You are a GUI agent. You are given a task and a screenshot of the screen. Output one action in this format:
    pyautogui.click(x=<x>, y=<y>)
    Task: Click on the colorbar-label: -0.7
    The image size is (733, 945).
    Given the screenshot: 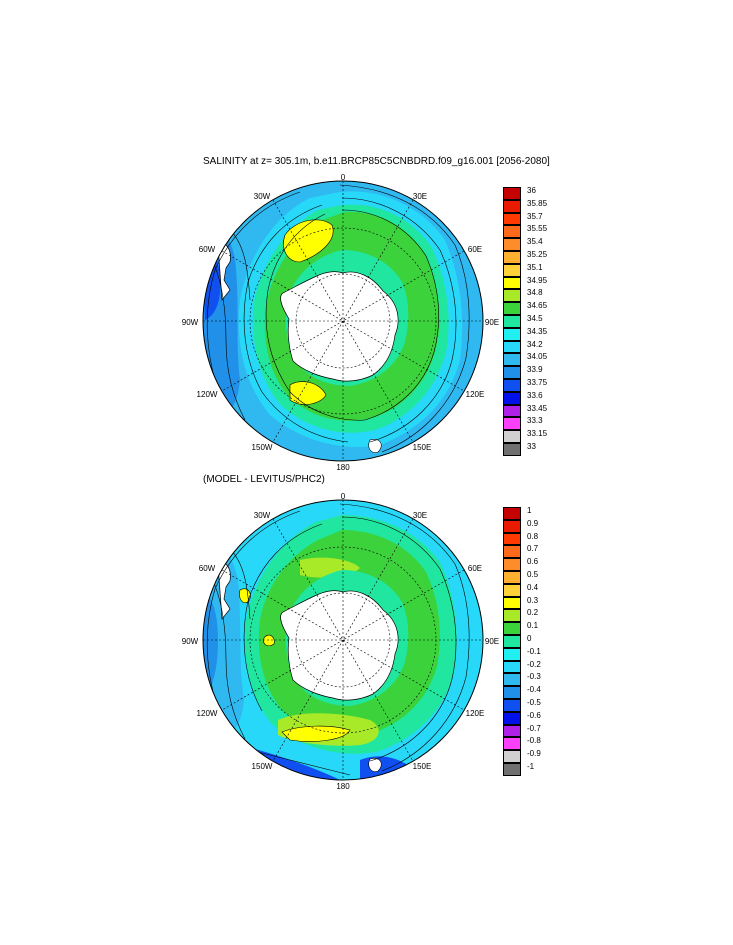 What is the action you would take?
    pyautogui.click(x=534, y=728)
    